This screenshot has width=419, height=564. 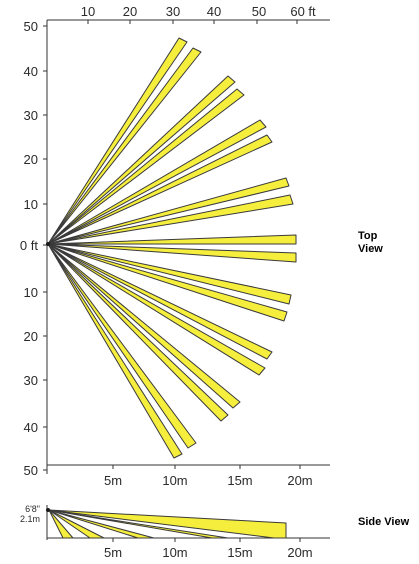 What do you see at coordinates (48, 244) in the screenshot?
I see `sensor-origin-marker` at bounding box center [48, 244].